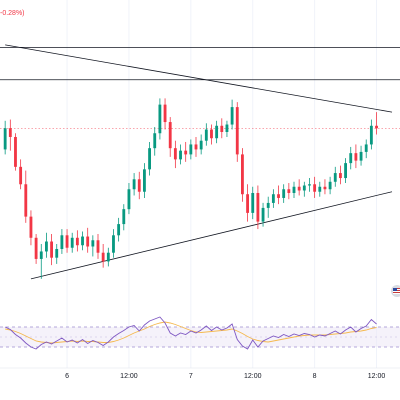  I want to click on x-axis: 6 12:00 7 12:00 8 12:00, so click(200, 373).